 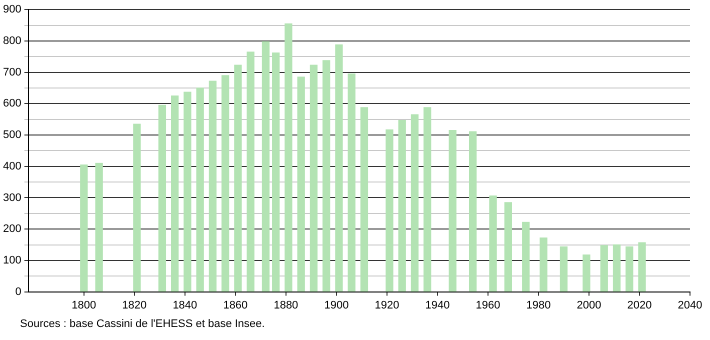 I want to click on x-tick-label: 1880, so click(x=286, y=305).